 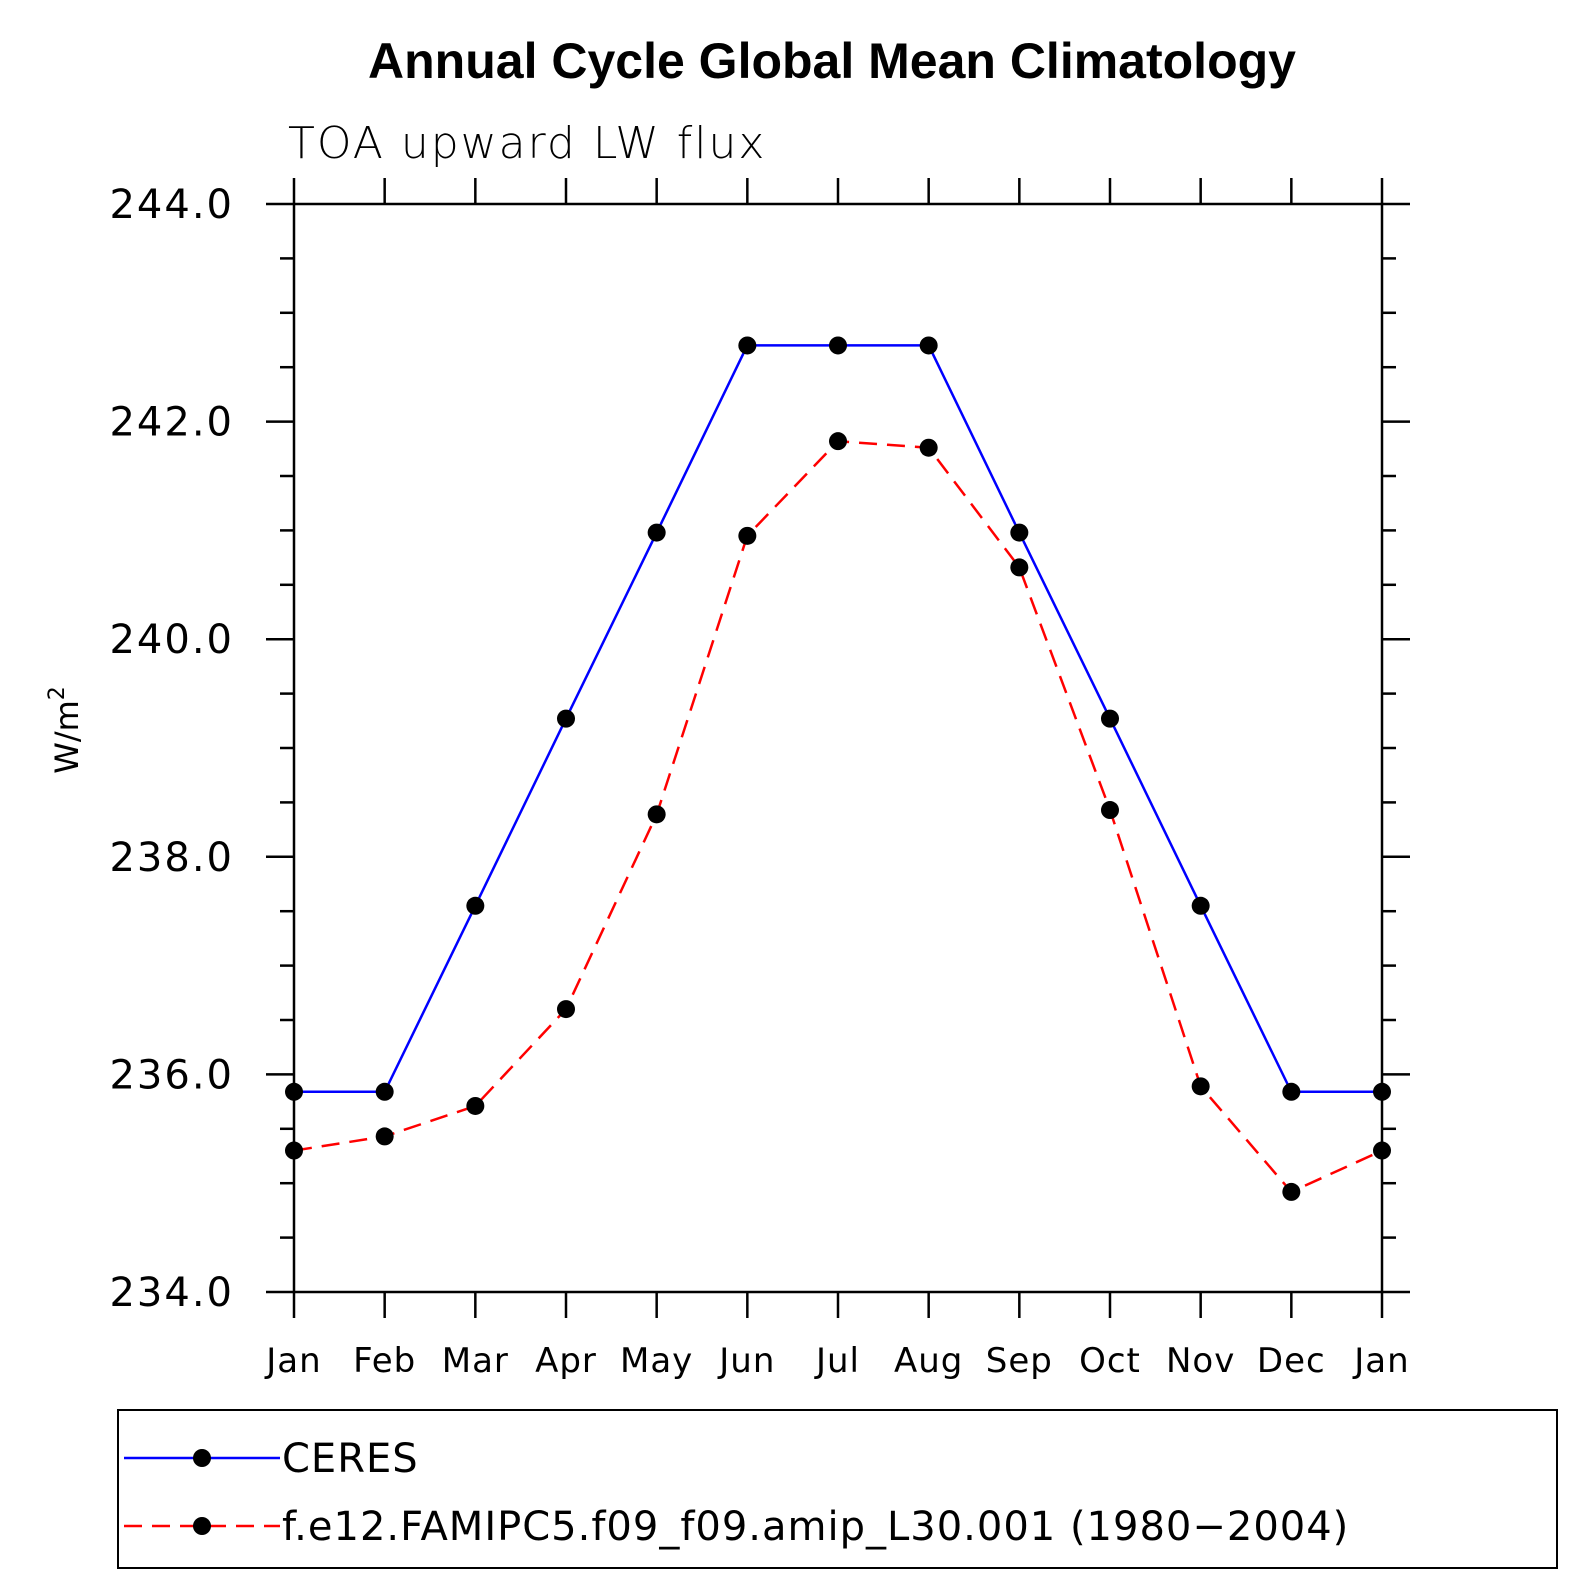 What do you see at coordinates (202, 1526) in the screenshot?
I see `legend-marker-model` at bounding box center [202, 1526].